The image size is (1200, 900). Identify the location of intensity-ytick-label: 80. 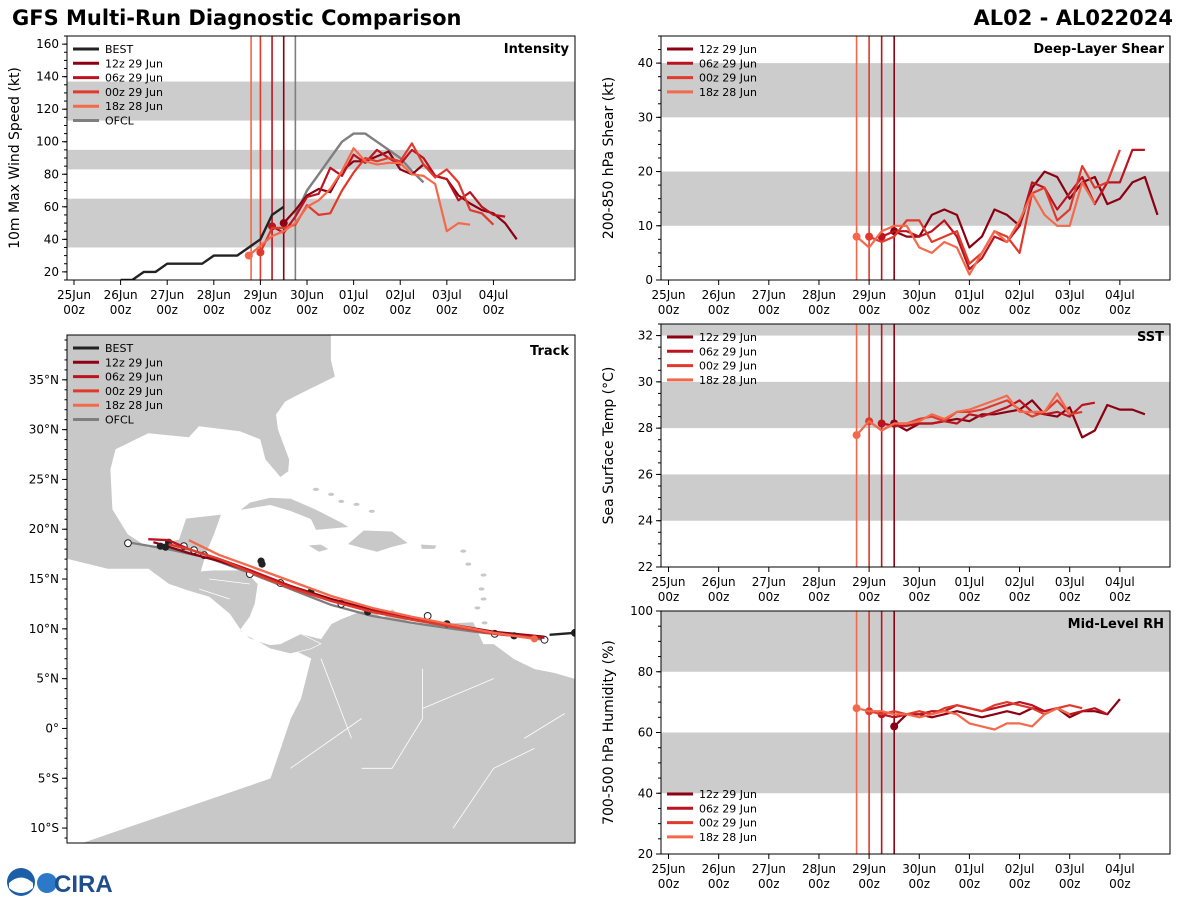
(51, 174).